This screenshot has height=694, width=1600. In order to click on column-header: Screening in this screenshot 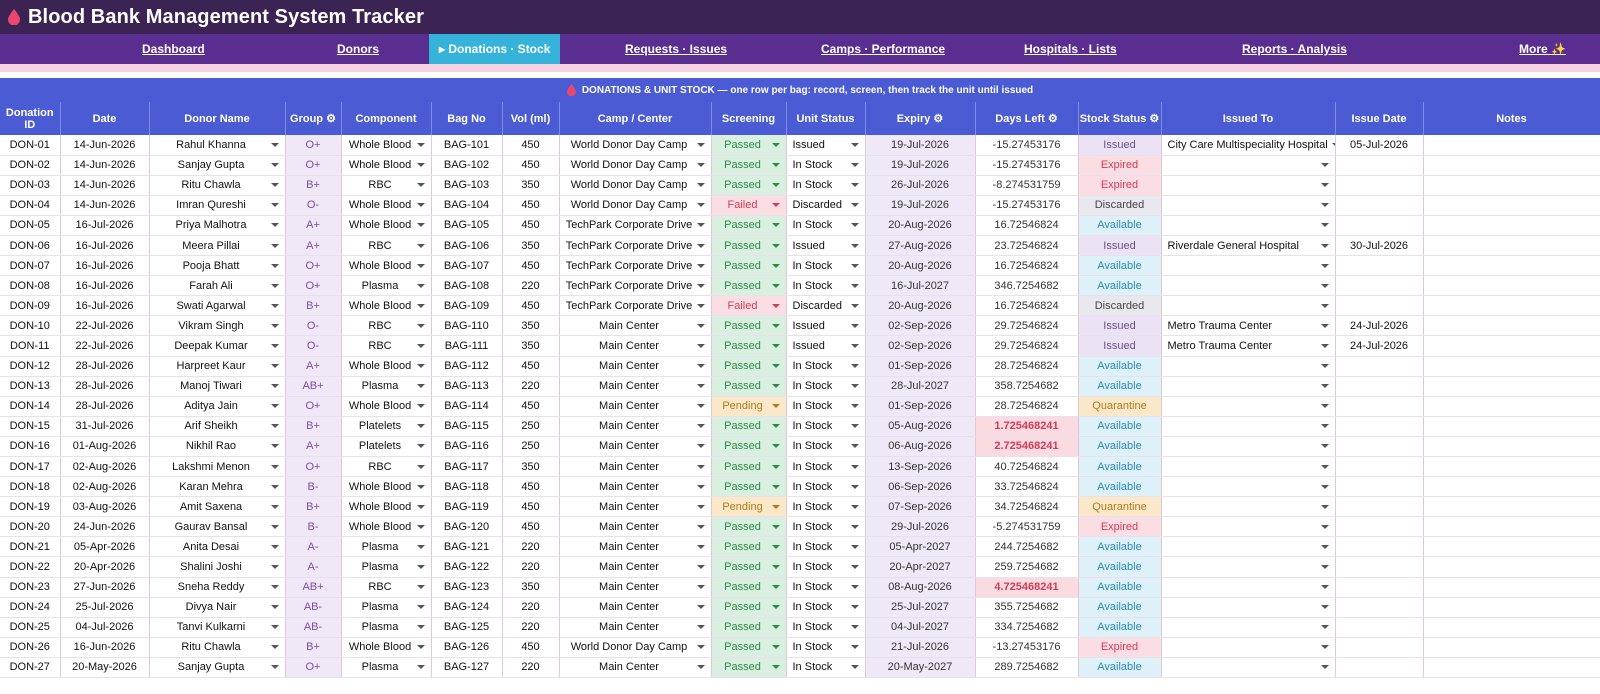, I will do `click(749, 118)`.